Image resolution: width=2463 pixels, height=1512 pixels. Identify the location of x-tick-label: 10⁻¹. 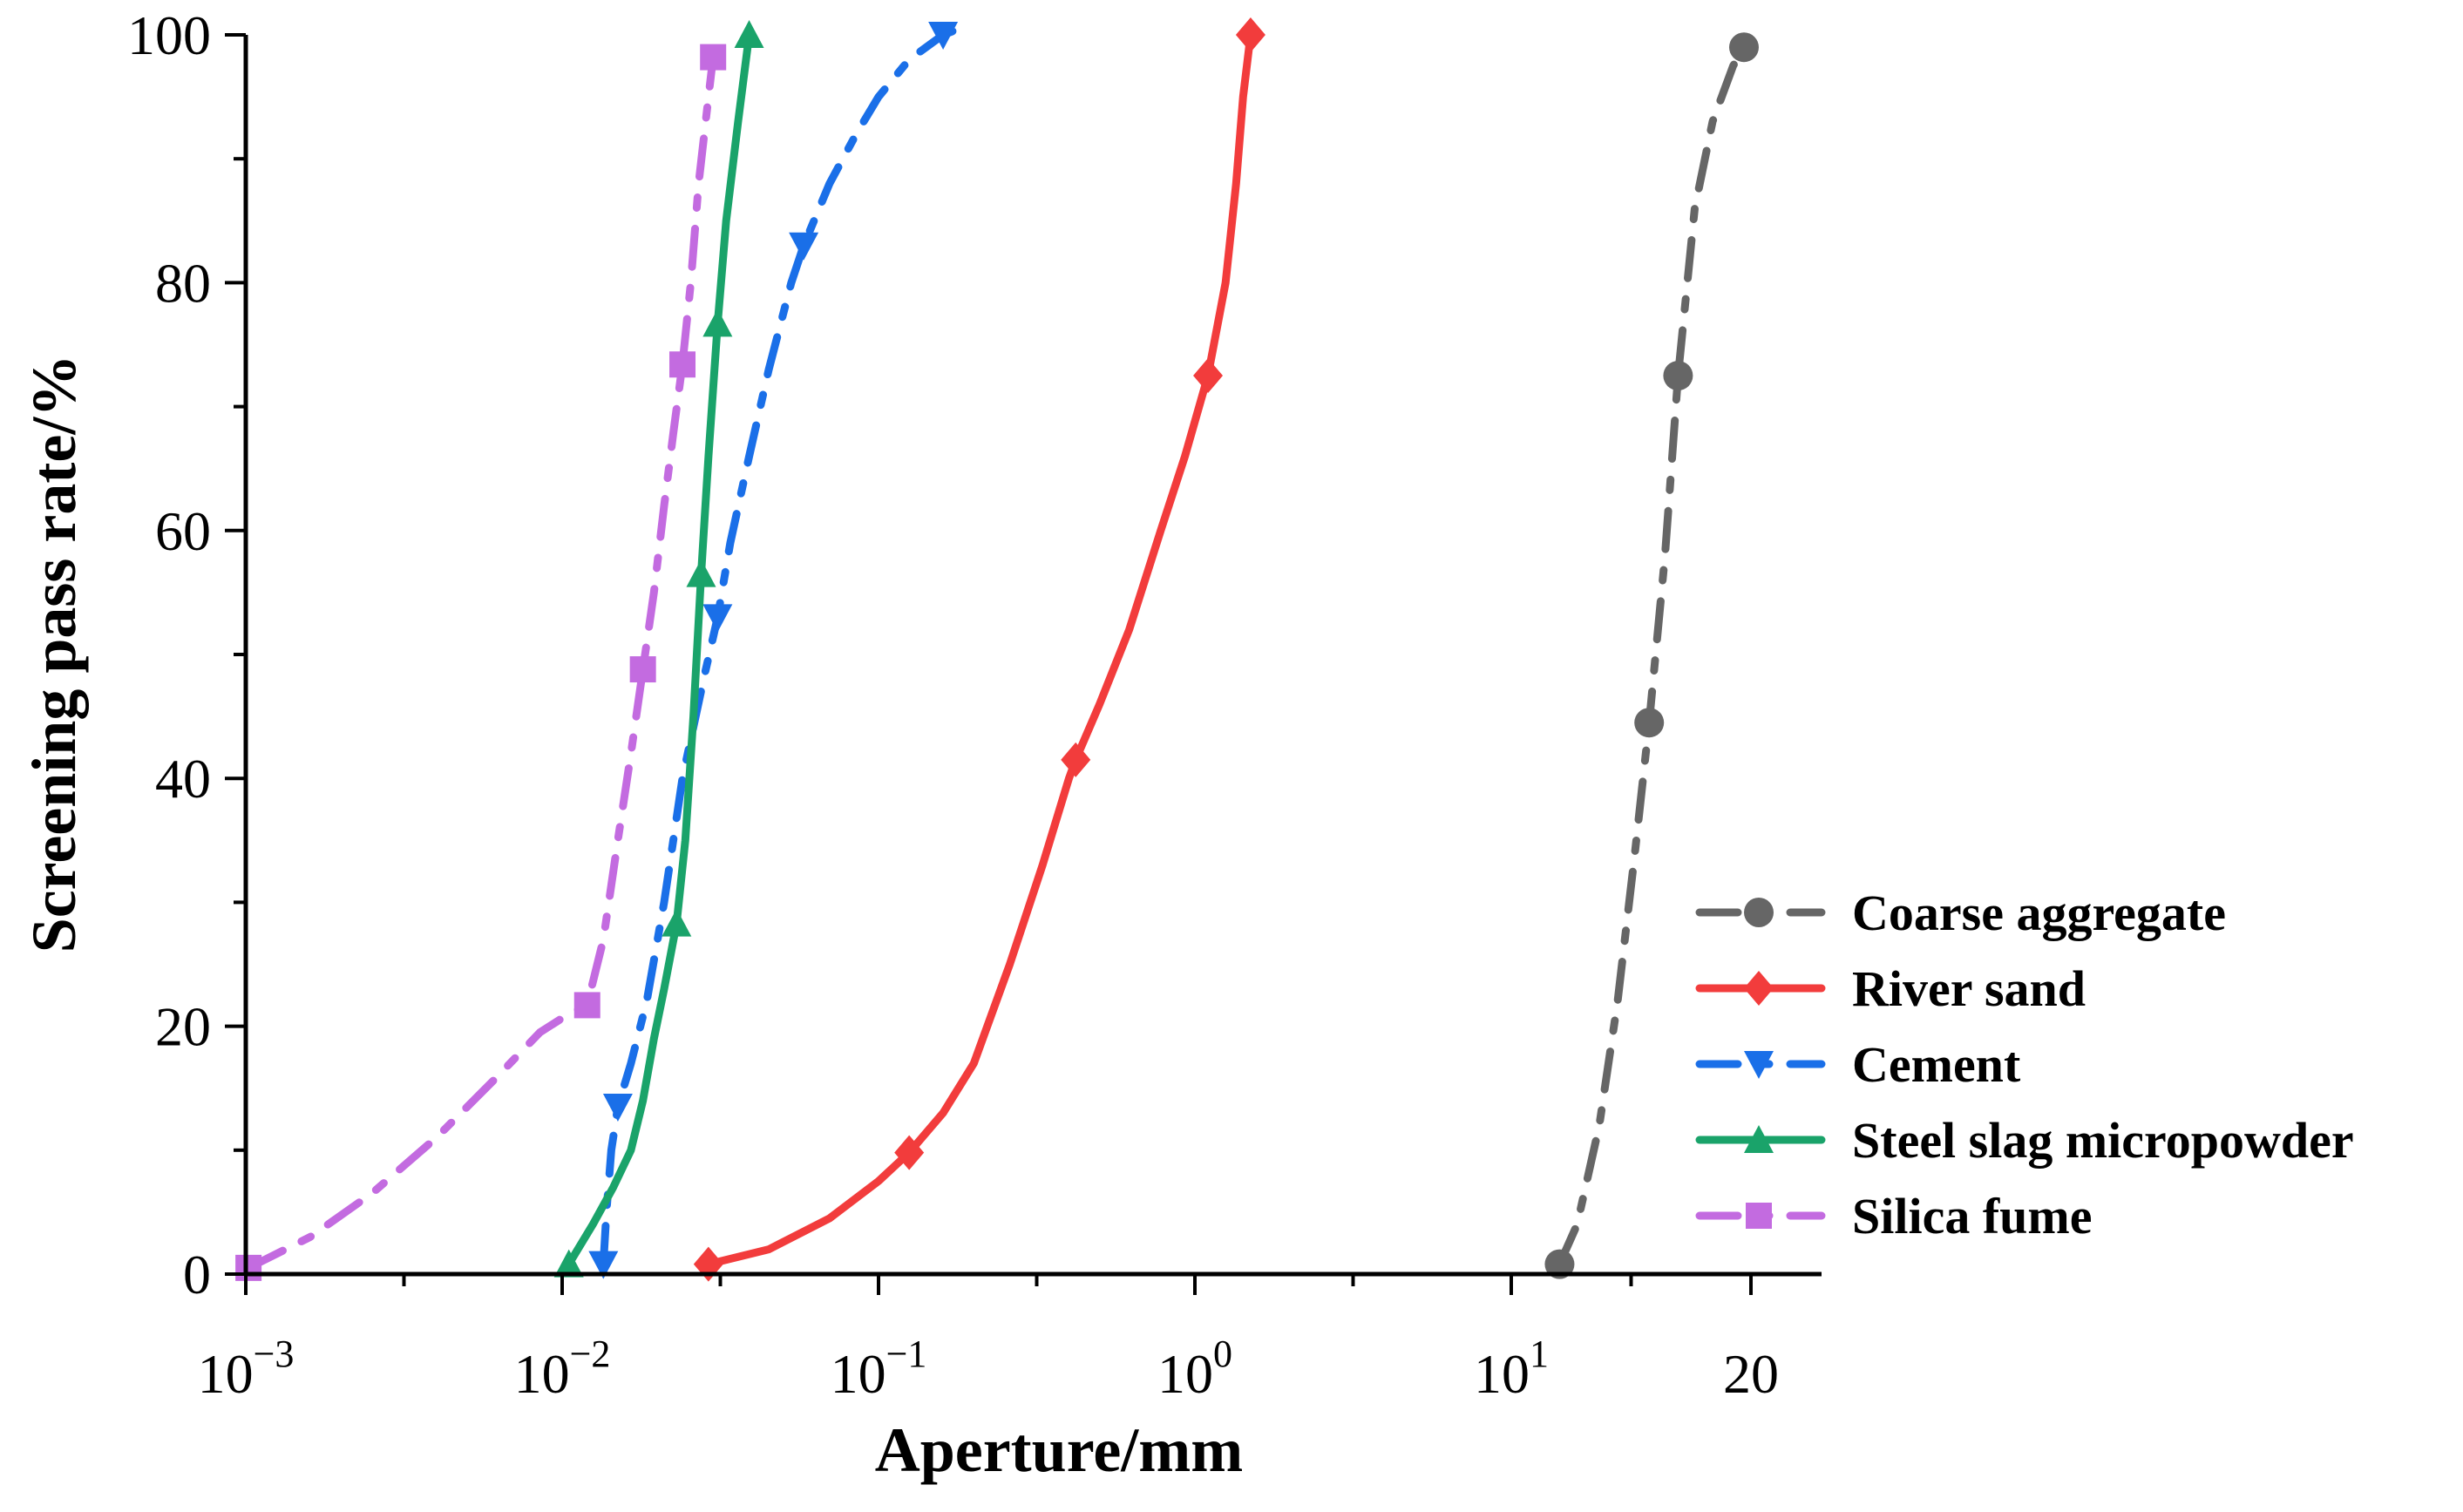
(879, 1368).